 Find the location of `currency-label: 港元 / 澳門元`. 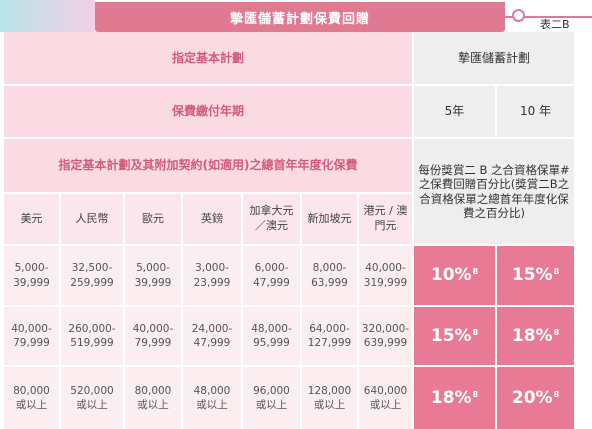

currency-label: 港元 / 澳門元 is located at coordinates (385, 218).